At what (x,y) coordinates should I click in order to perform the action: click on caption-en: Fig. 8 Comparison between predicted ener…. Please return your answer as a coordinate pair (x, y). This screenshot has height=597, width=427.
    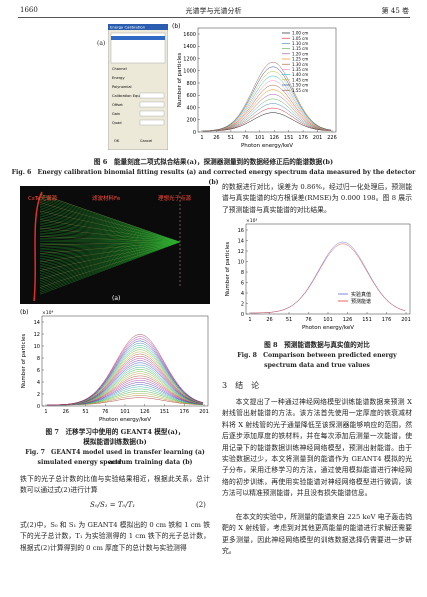
    Looking at the image, I should click on (317, 355).